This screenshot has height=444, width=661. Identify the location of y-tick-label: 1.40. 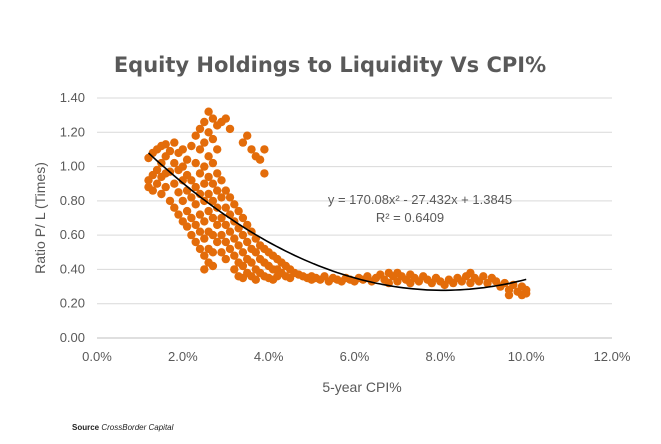
(72, 97).